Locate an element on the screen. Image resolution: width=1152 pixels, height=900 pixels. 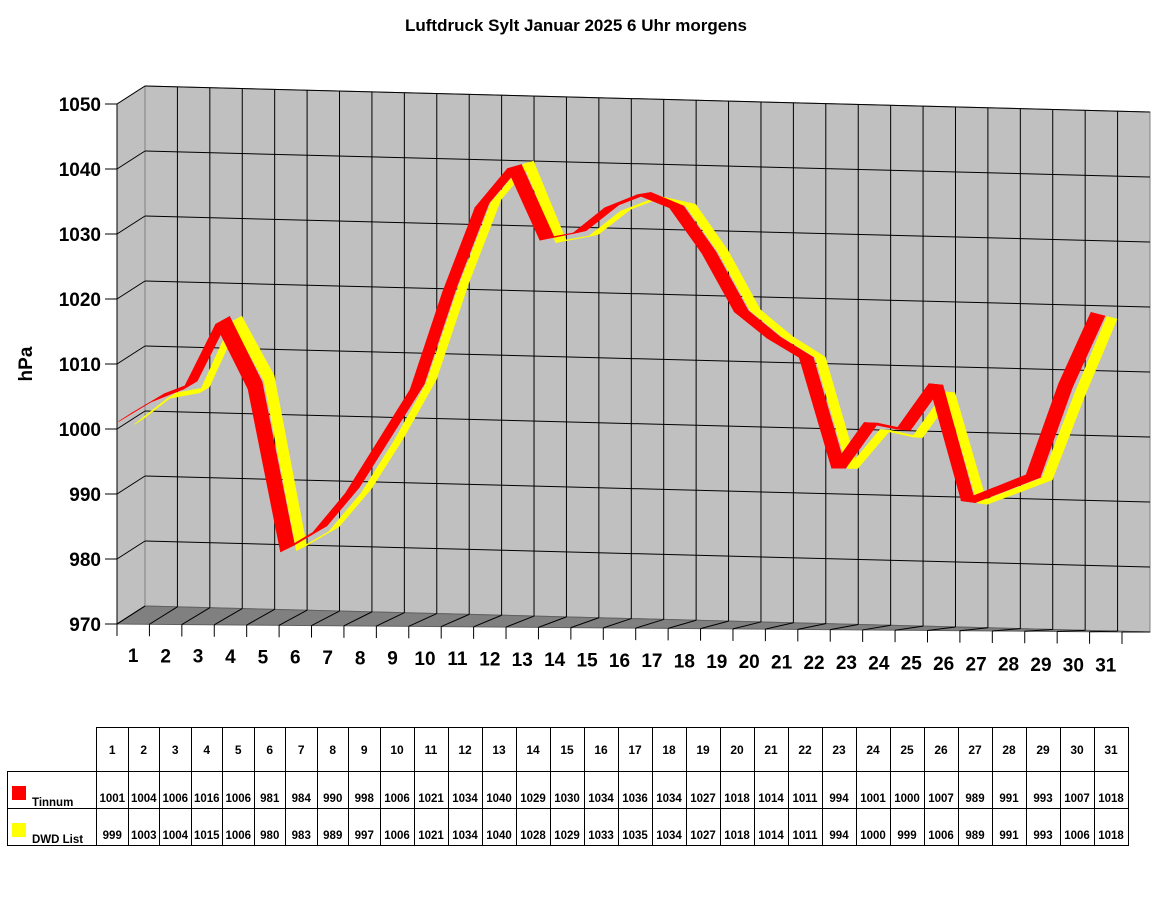
x-tick-label: 11 is located at coordinates (457, 659).